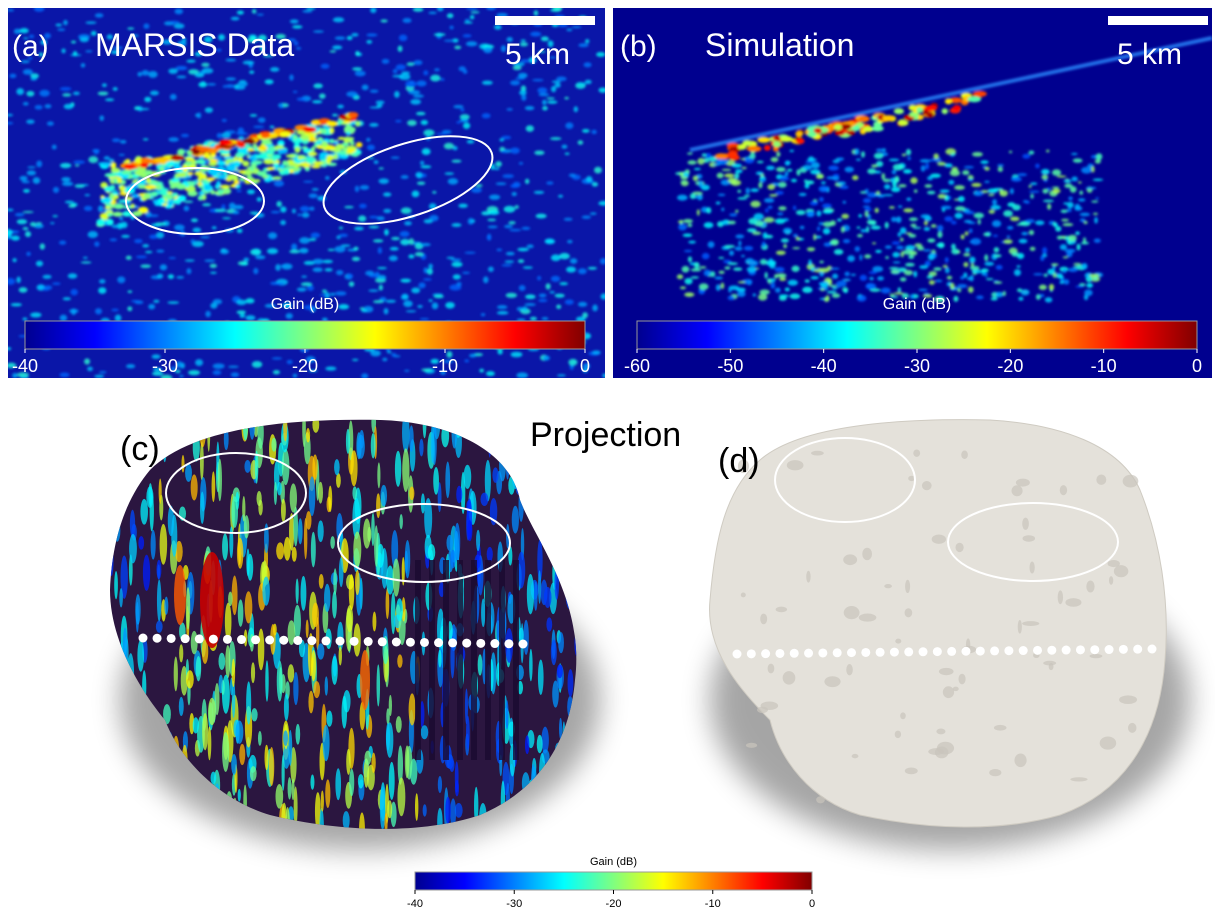 The image size is (1215, 910). I want to click on craters, so click(938, 626).